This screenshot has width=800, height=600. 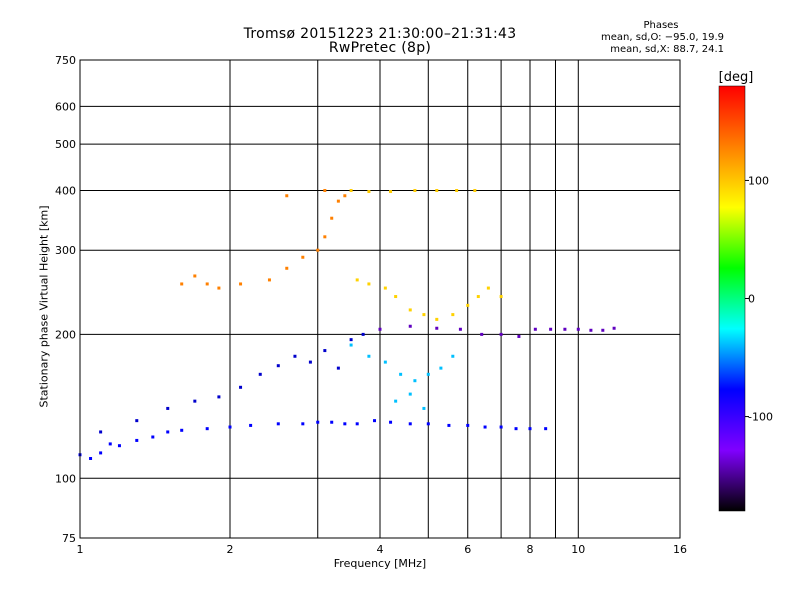 What do you see at coordinates (760, 417) in the screenshot?
I see `colorbar-tick-label: -100` at bounding box center [760, 417].